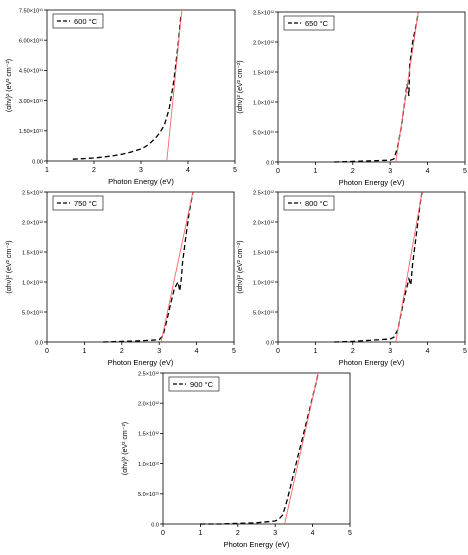 This screenshot has height=555, width=468. Describe the element at coordinates (31, 42) in the screenshot. I see `y-tick-label: 6.00×10¹¹` at that location.